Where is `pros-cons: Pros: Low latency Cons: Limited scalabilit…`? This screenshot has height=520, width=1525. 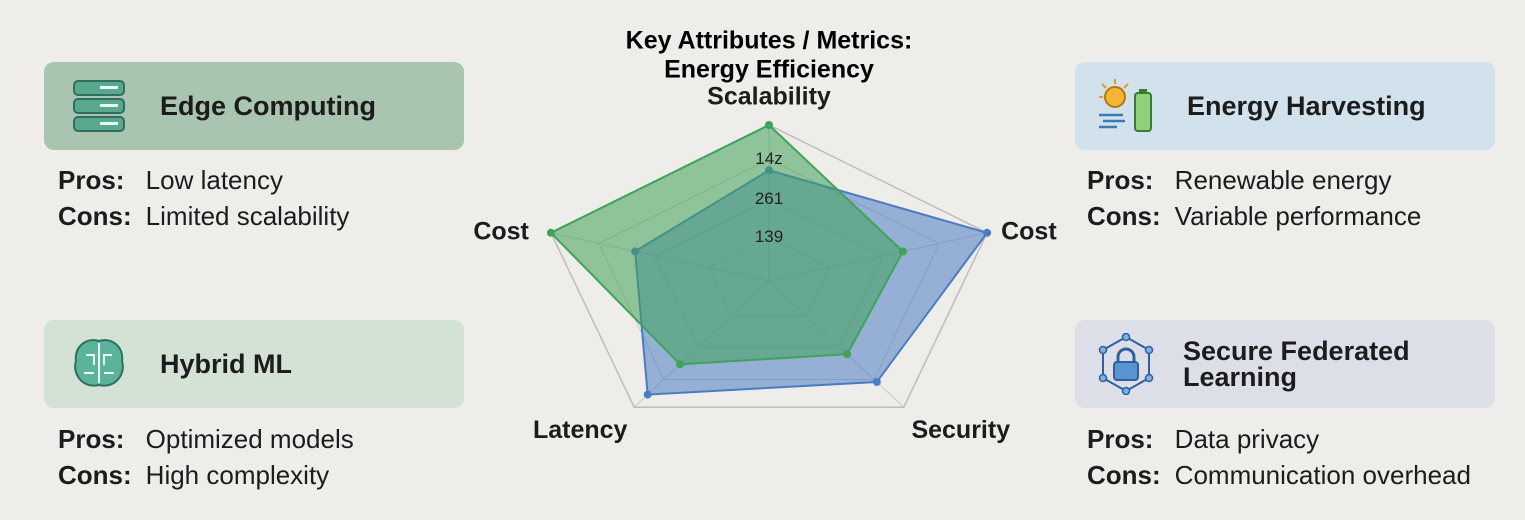 pros-cons: Pros: Low latency Cons: Limited scalabilit… is located at coordinates (203, 198).